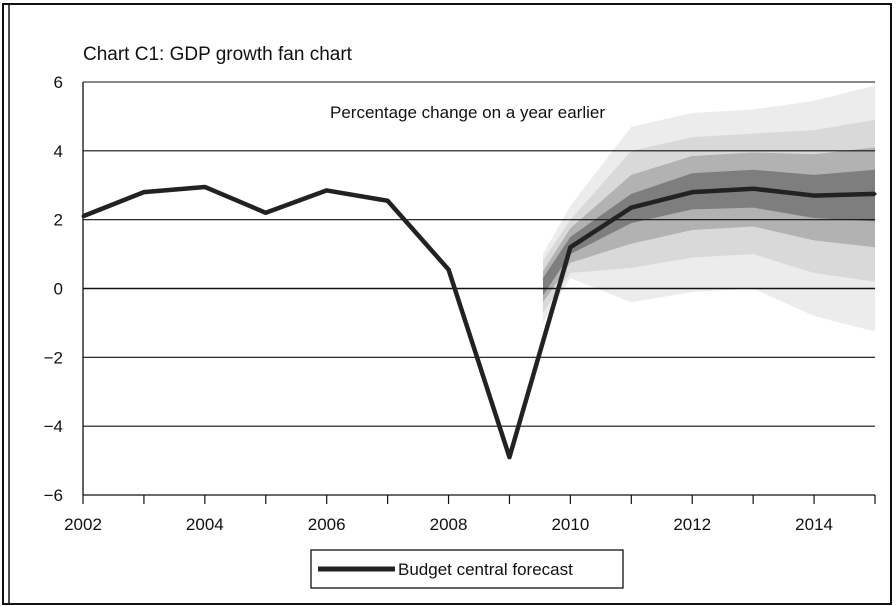  Describe the element at coordinates (692, 524) in the screenshot. I see `x-tick-label: 2012` at that location.